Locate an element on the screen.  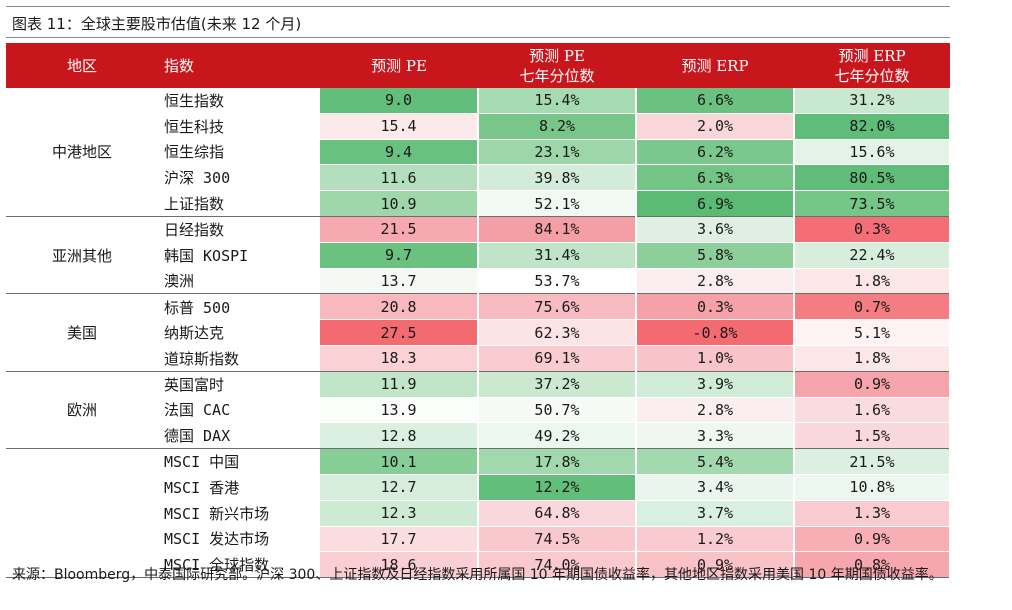
value-cell-erp-pct: 82.0% is located at coordinates (872, 126).